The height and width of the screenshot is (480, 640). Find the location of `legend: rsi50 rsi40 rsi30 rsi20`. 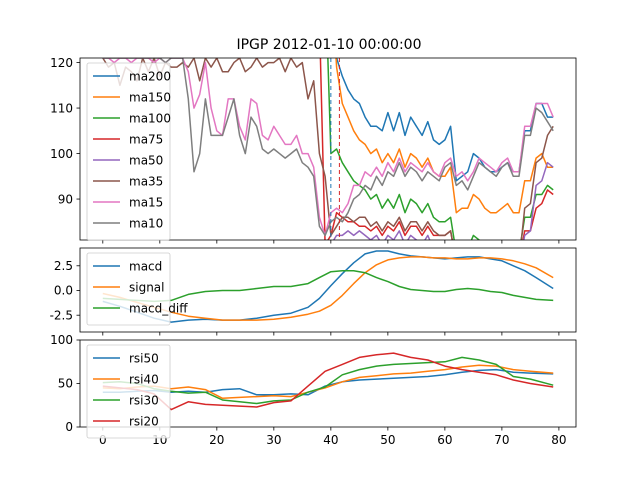

legend: rsi50 rsi40 rsi30 rsi20 is located at coordinates (128, 391).